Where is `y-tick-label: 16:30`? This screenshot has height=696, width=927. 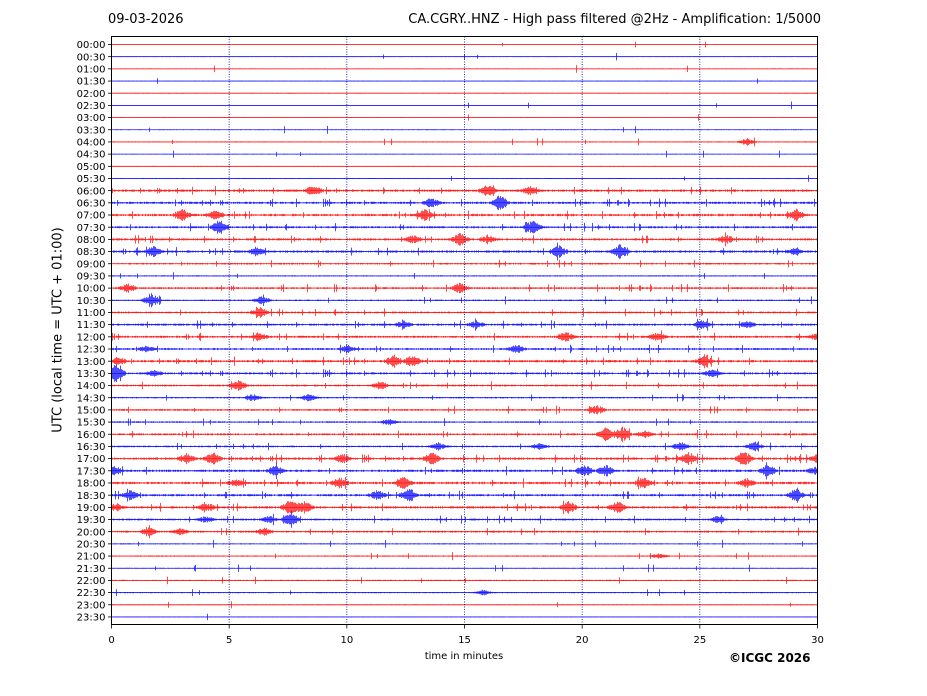
y-tick-label: 16:30 is located at coordinates (91, 447).